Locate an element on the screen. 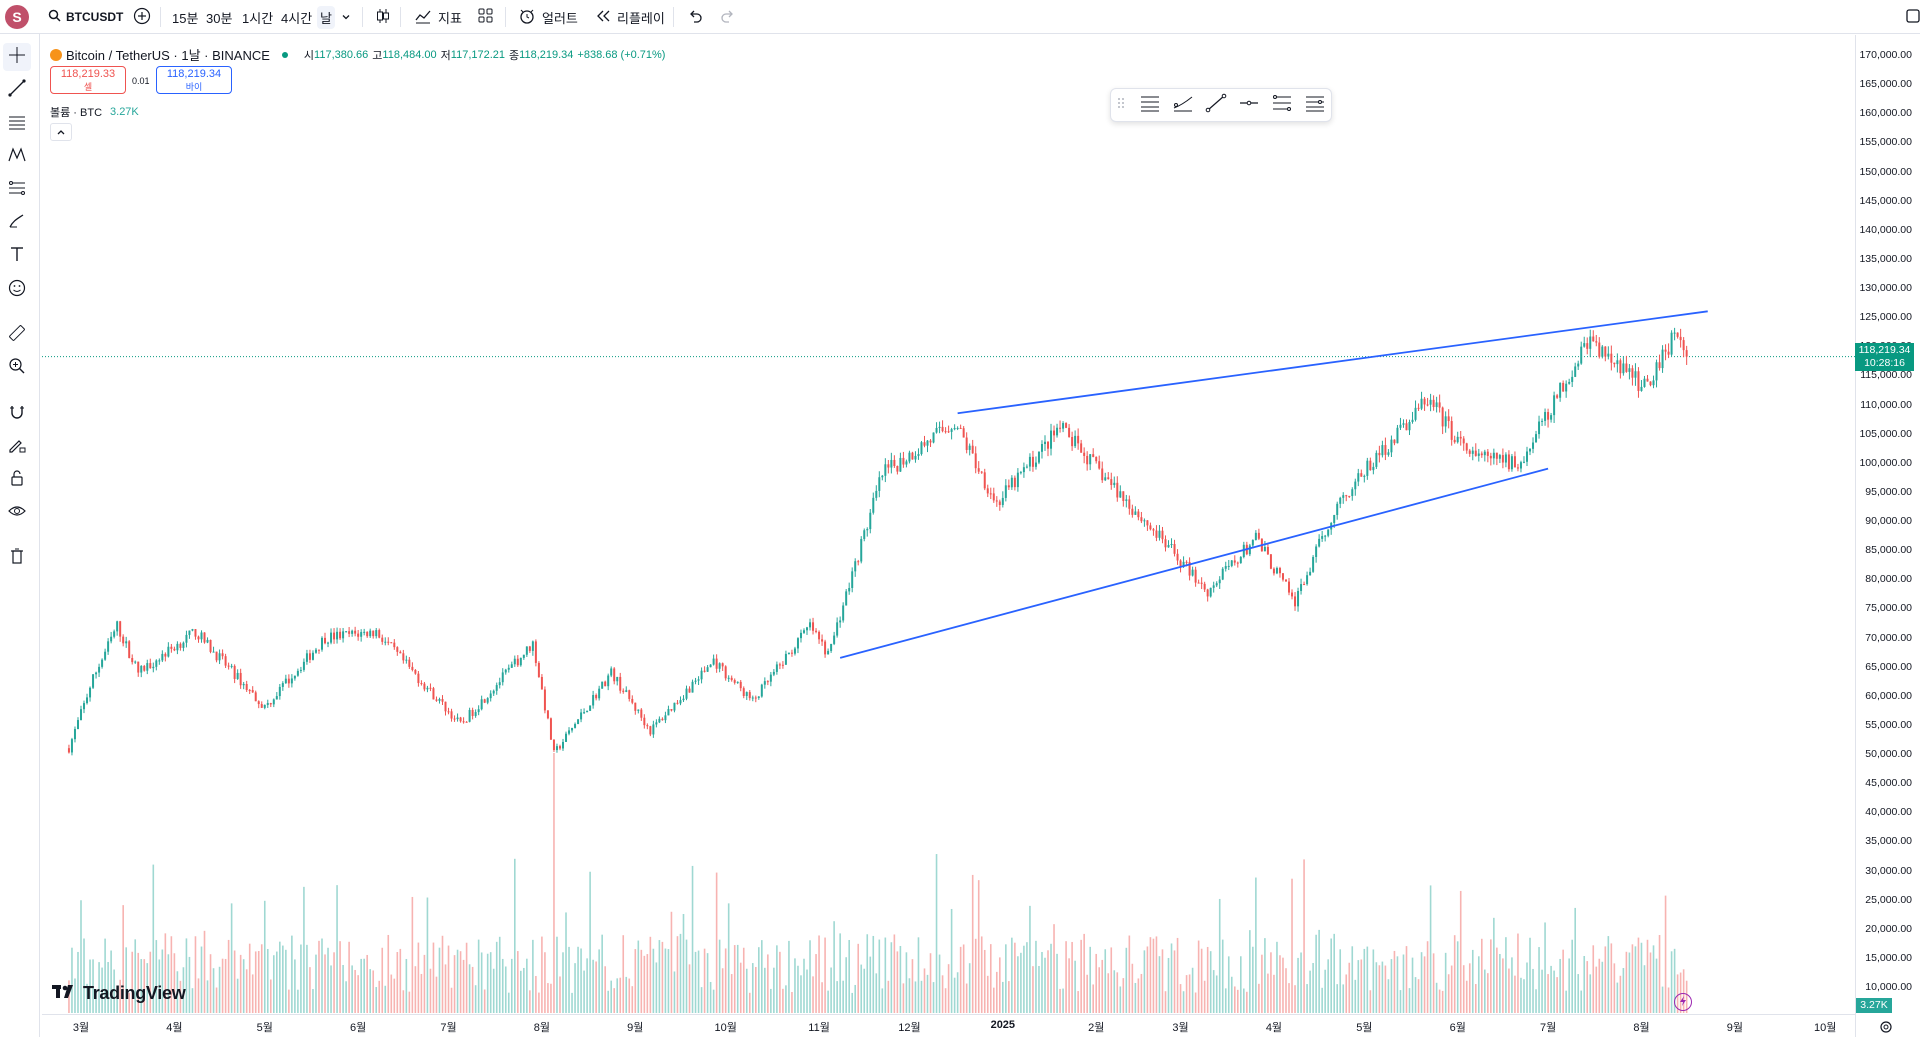 Image resolution: width=1920 pixels, height=1039 pixels. user-avatar: S is located at coordinates (17, 17).